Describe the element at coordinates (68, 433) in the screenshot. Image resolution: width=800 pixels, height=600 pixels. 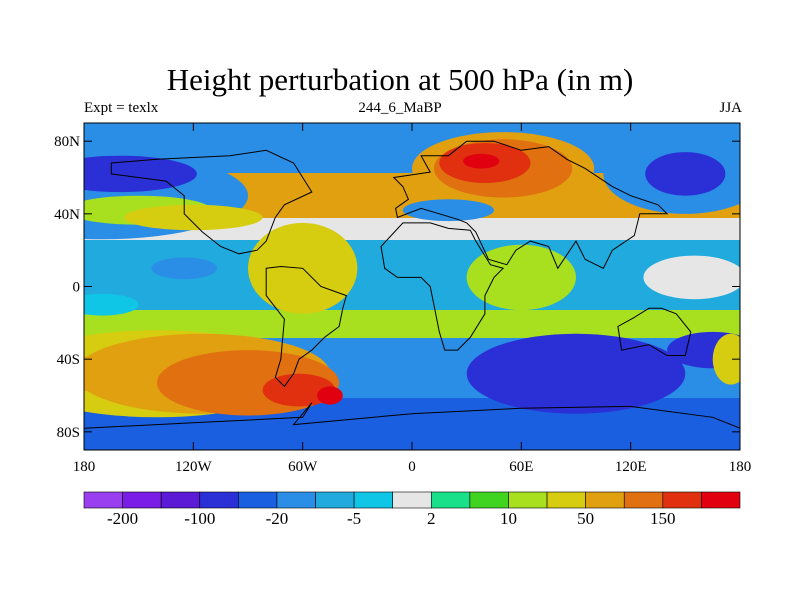
I see `lat-tick-label: 80S` at that location.